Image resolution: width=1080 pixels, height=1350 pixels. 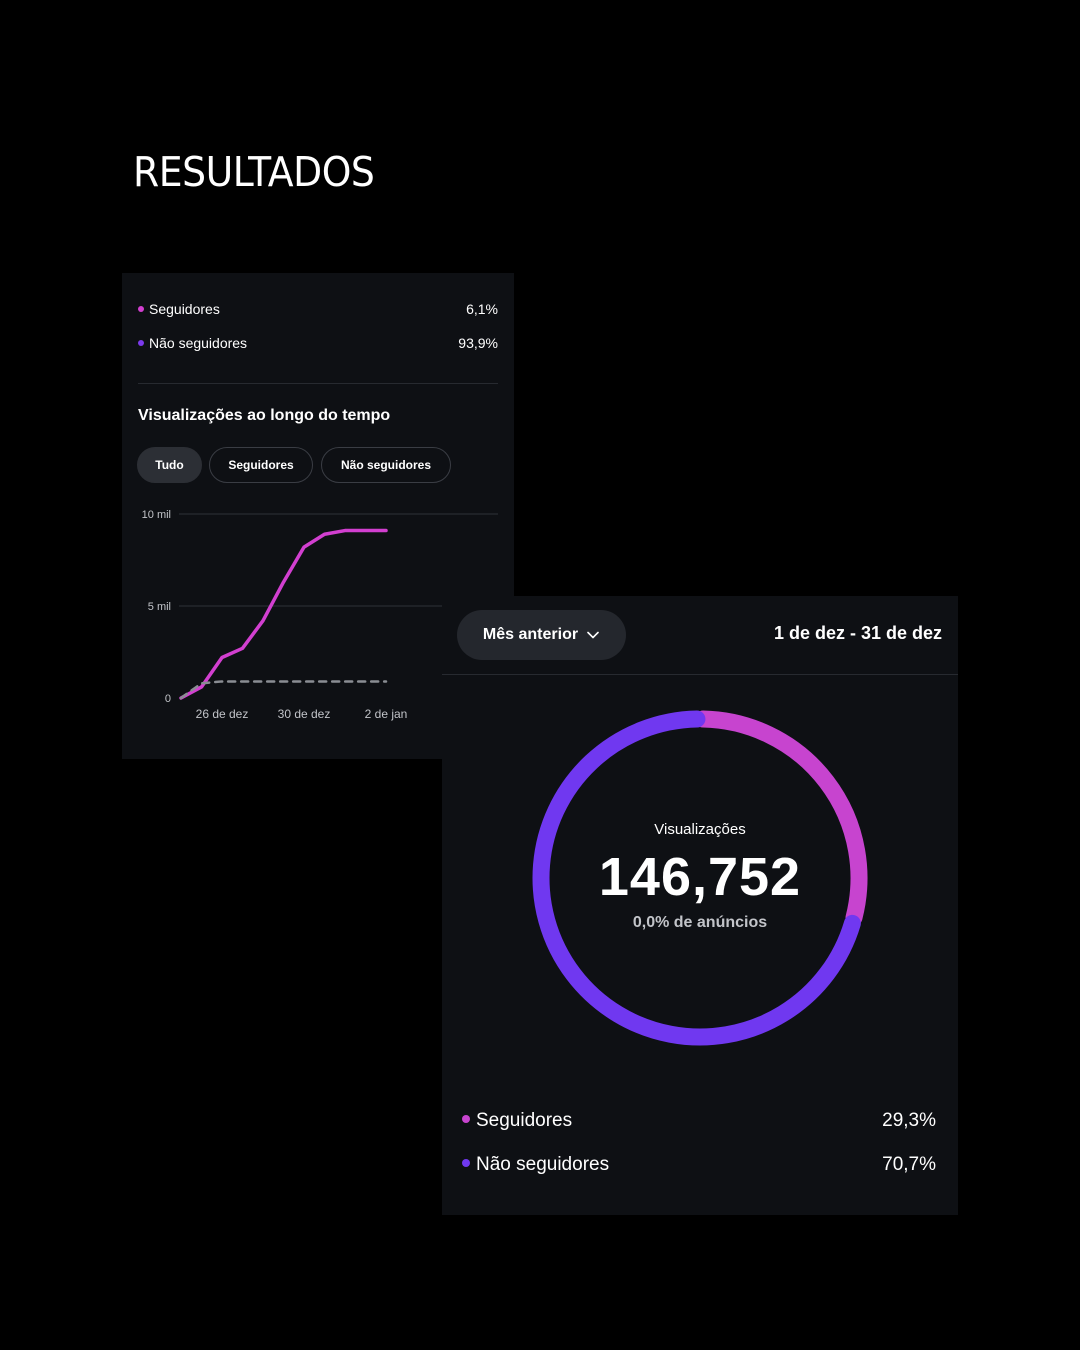 I want to click on x-tick-label: 30 de dez, so click(x=304, y=714).